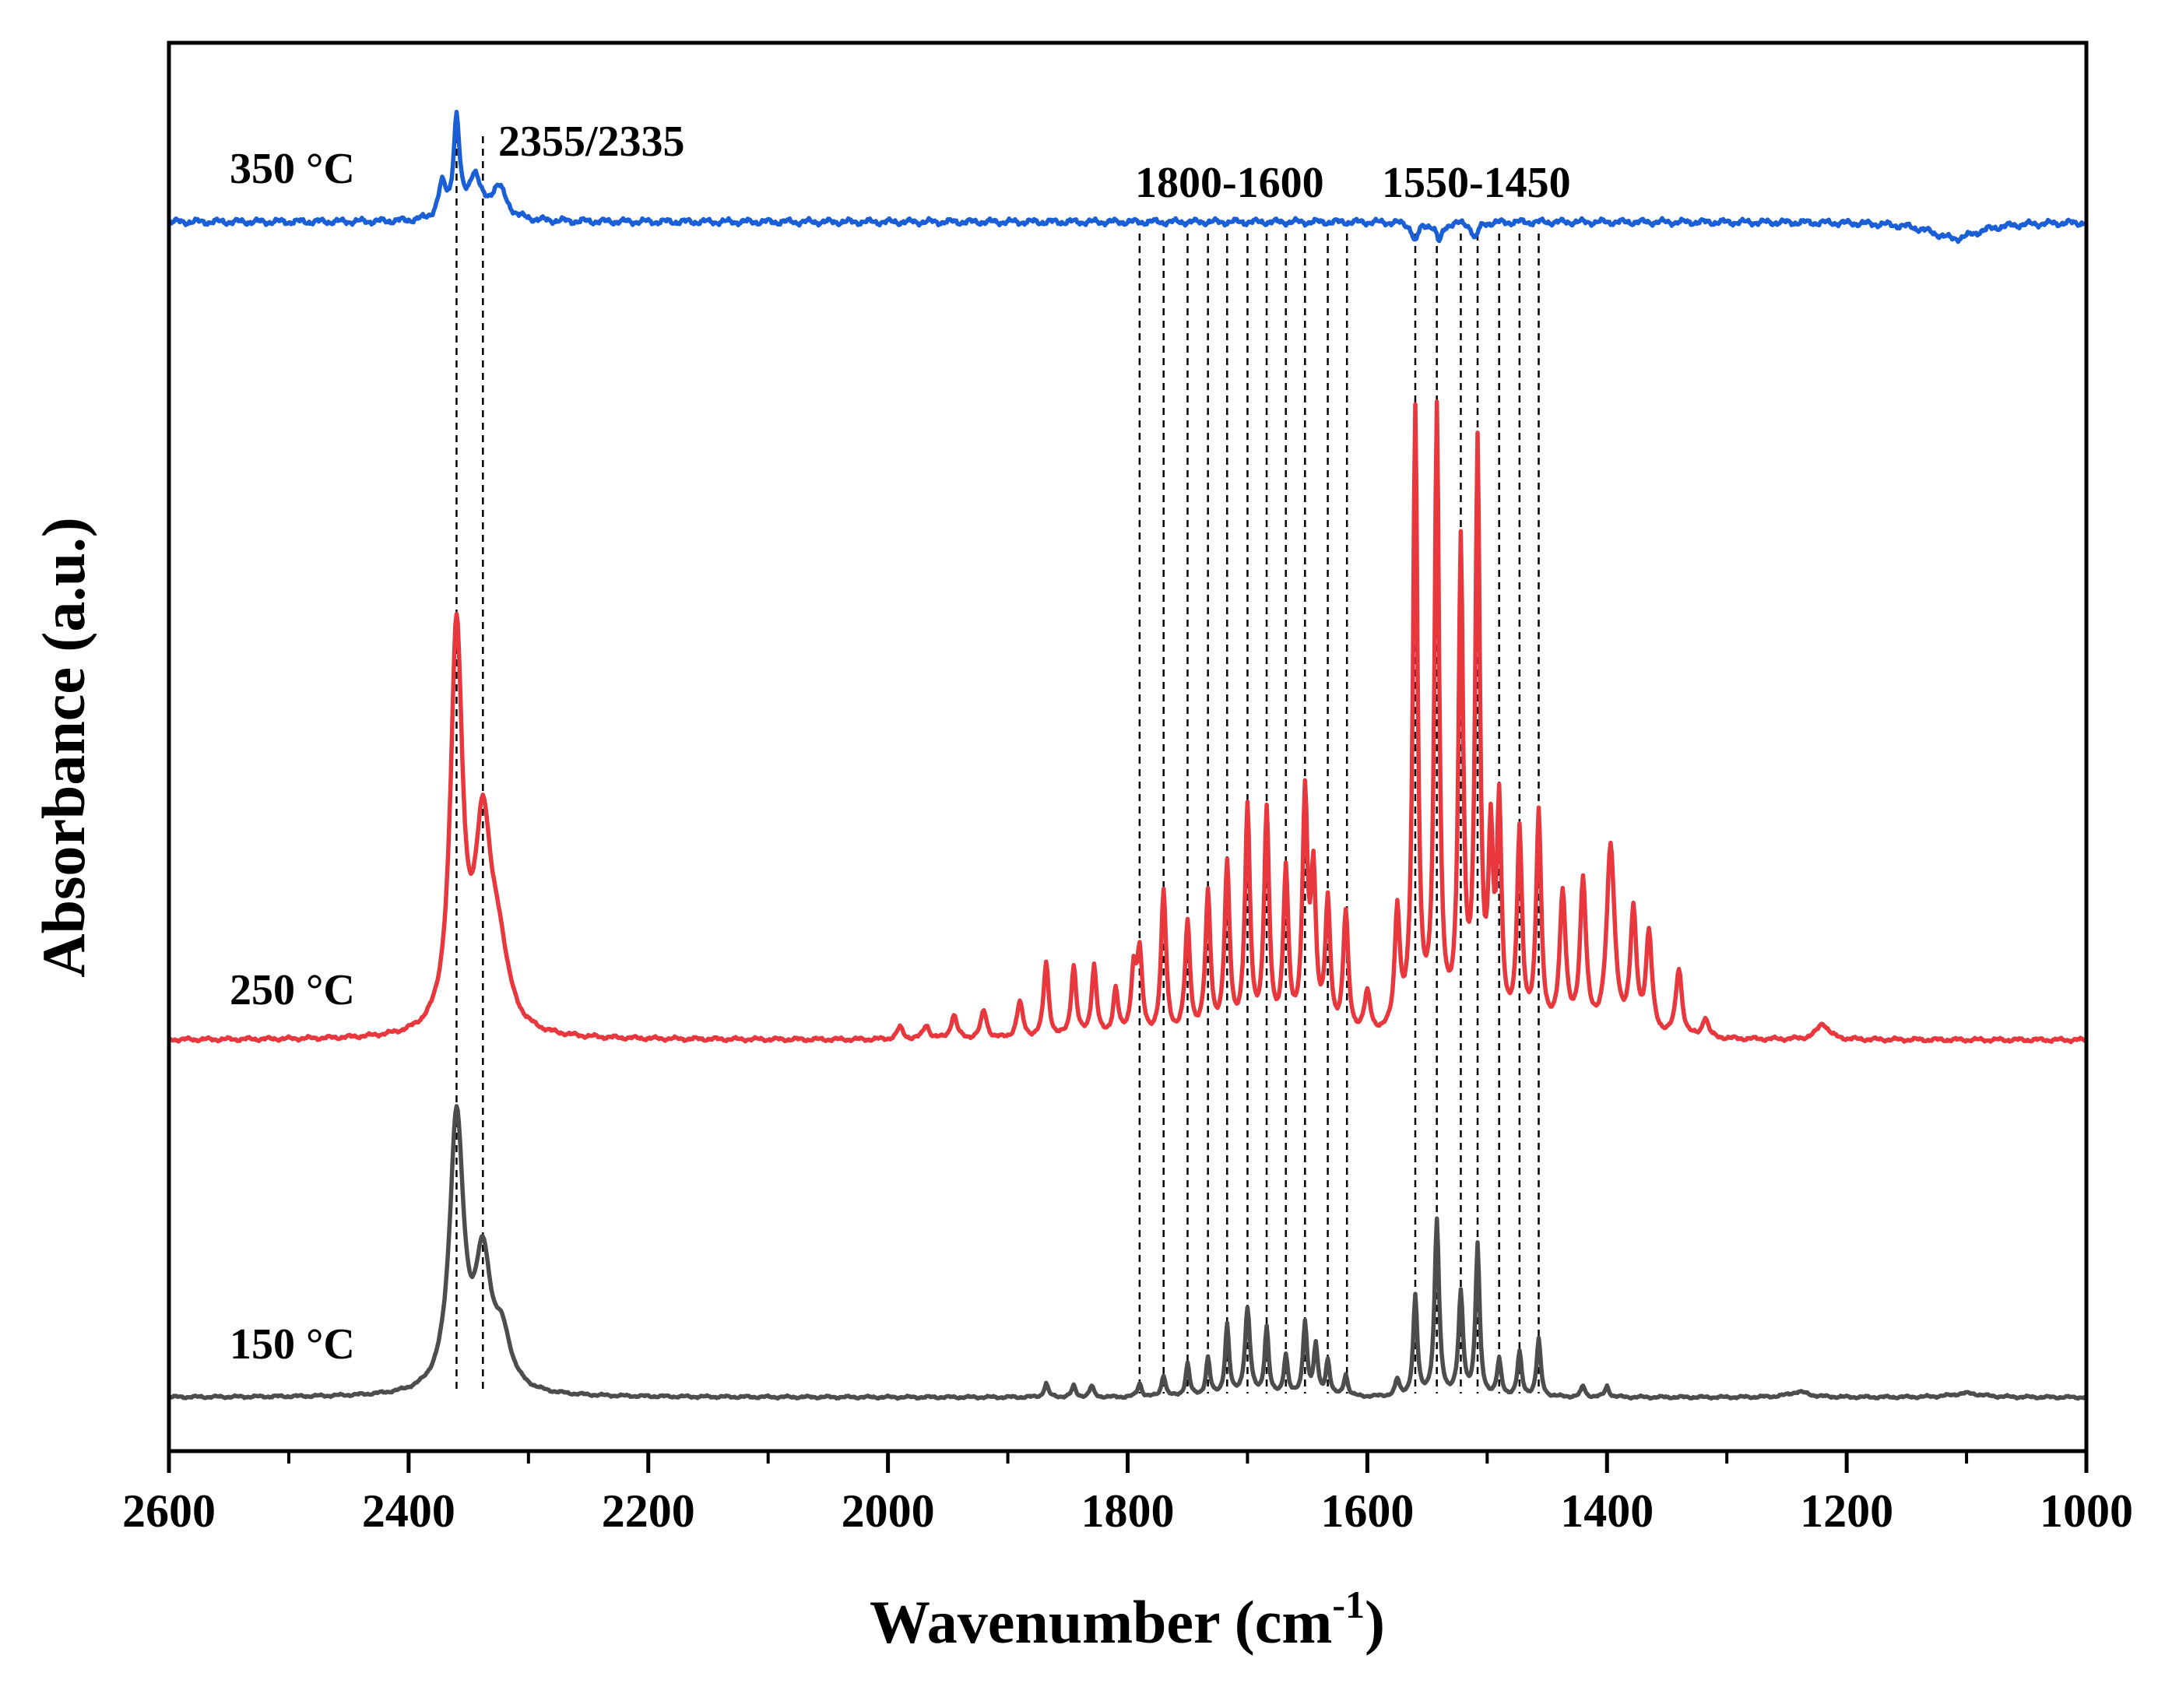 The width and height of the screenshot is (2165, 1708). I want to click on x-tick-label: 2000, so click(888, 1511).